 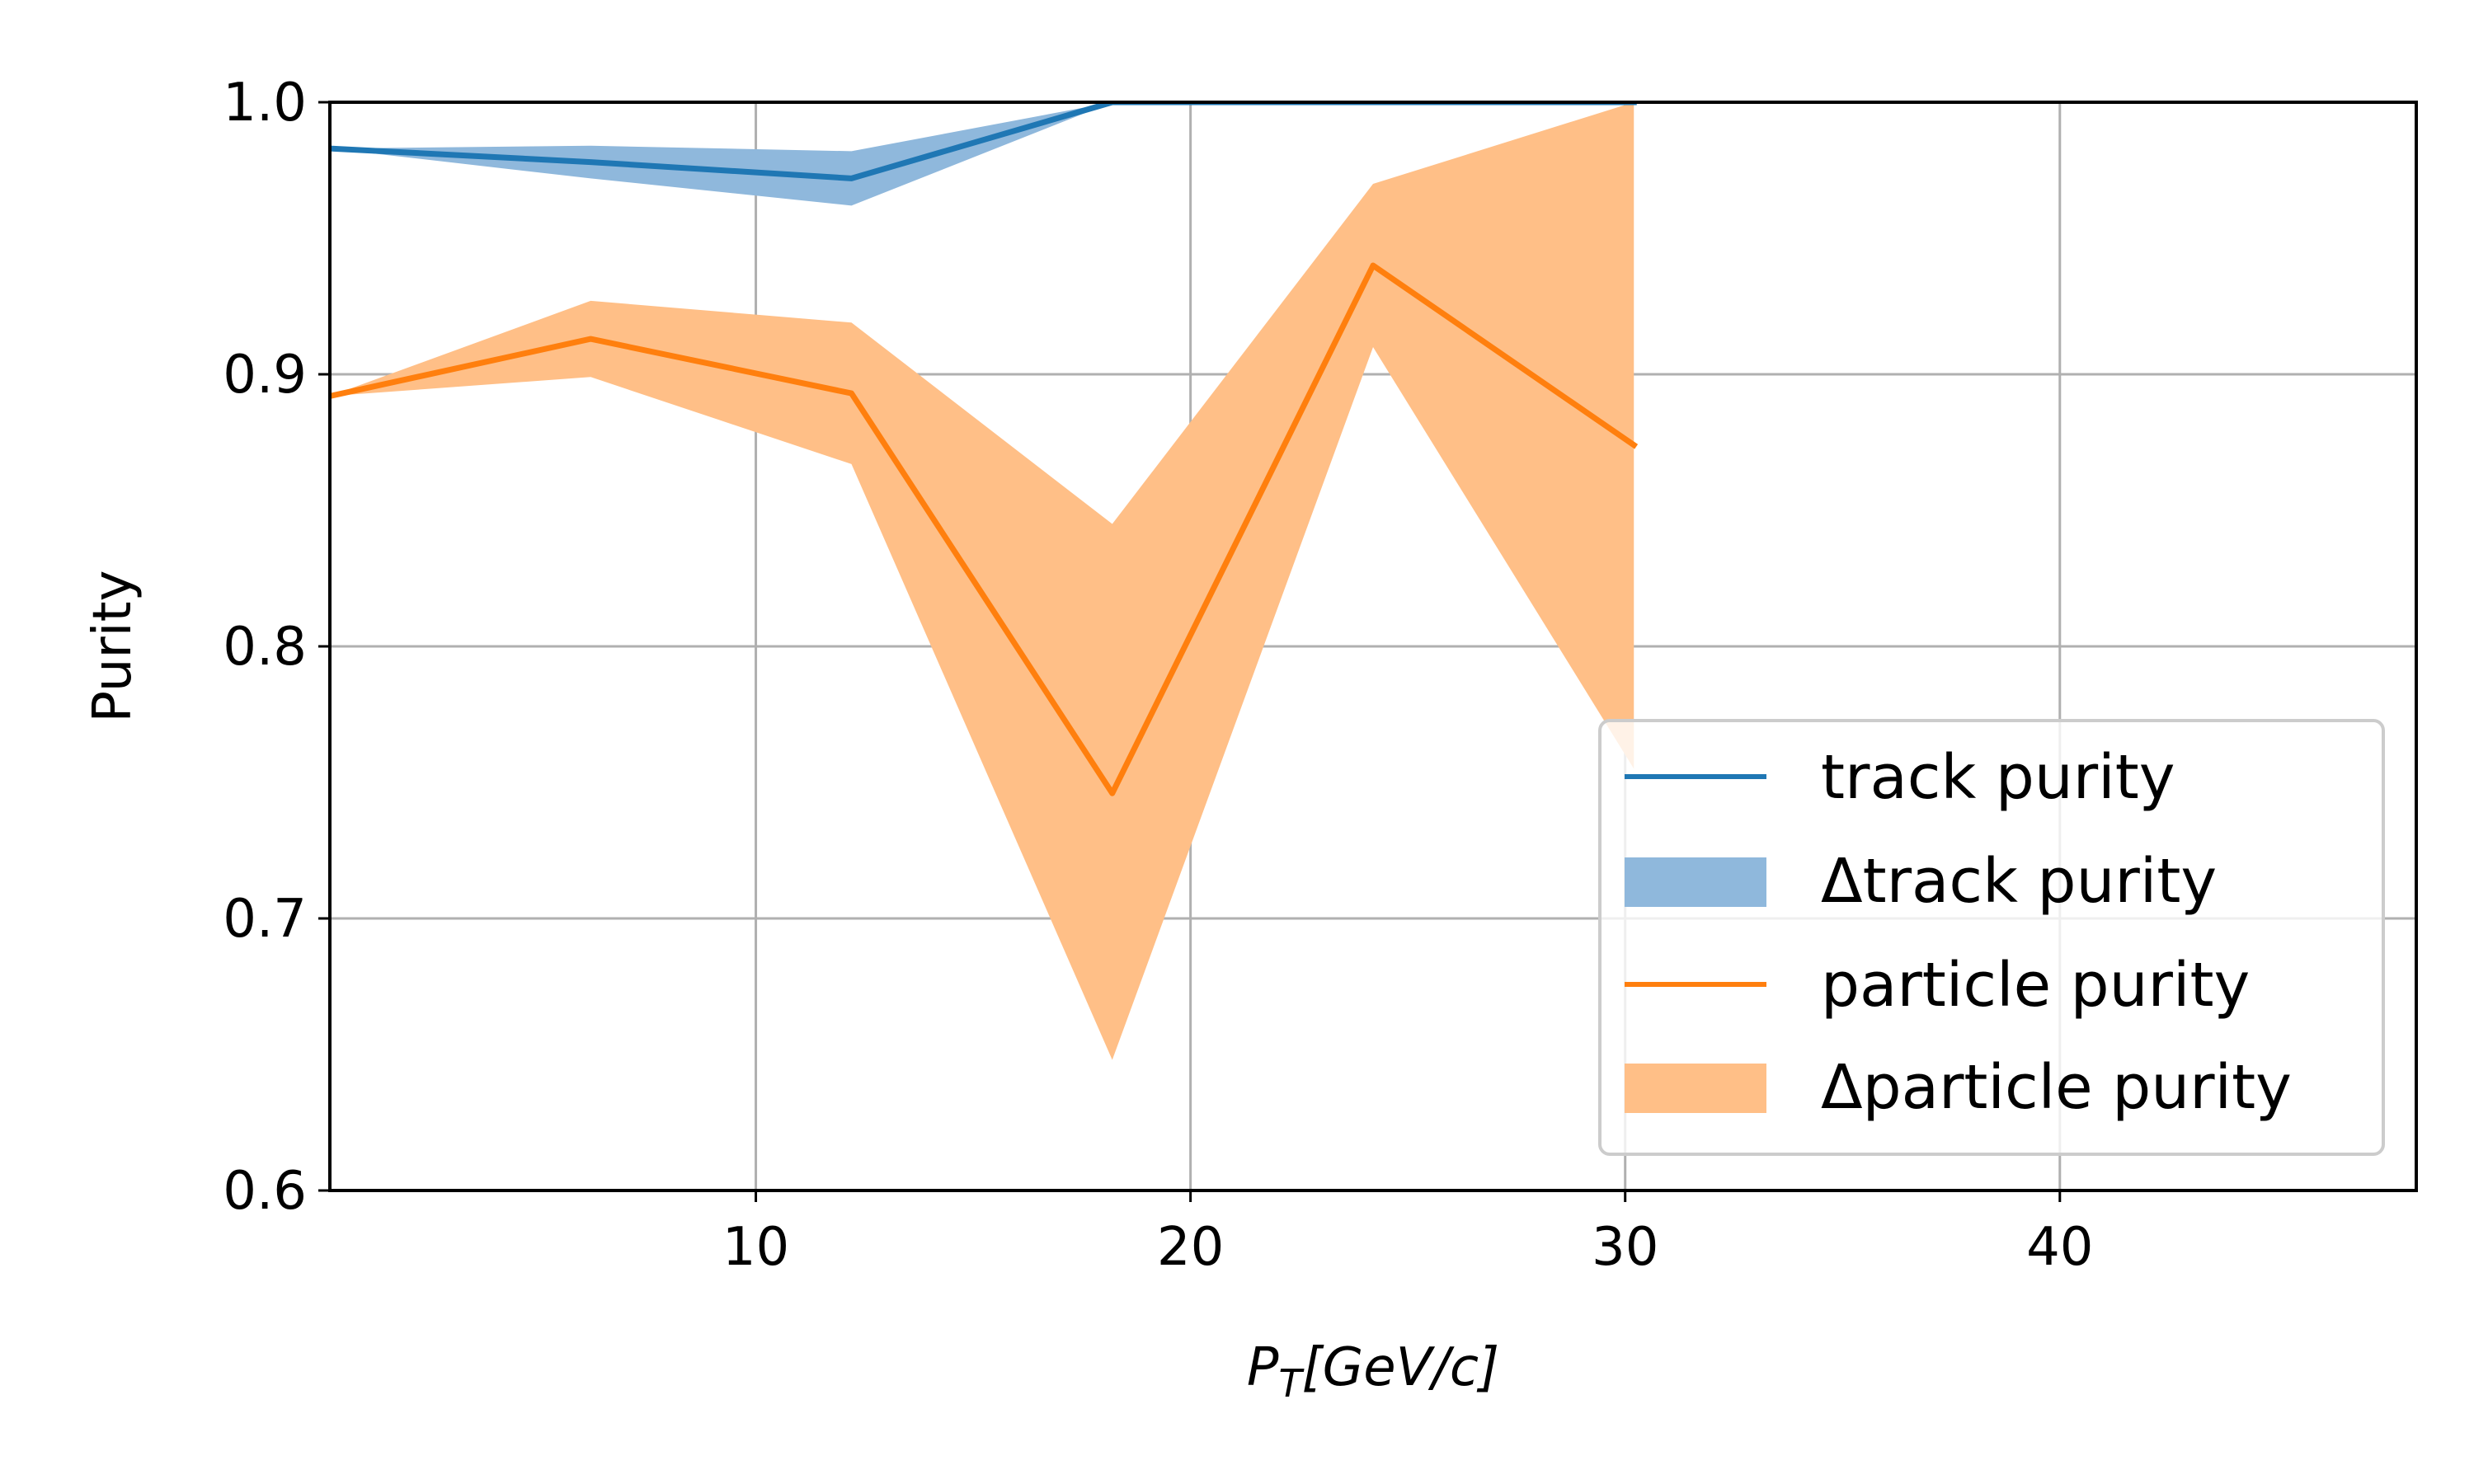 I want to click on uncertainty-band-track, so click(x=982, y=154).